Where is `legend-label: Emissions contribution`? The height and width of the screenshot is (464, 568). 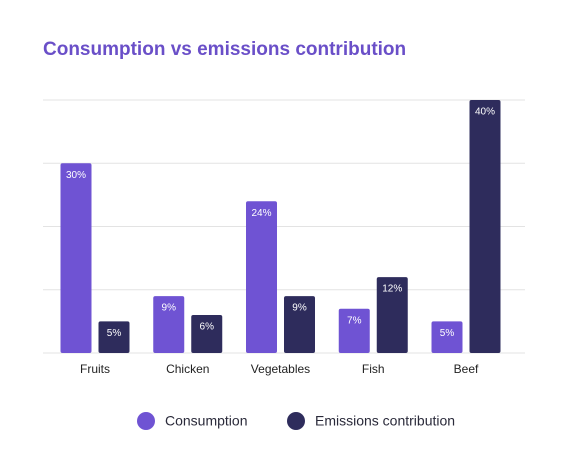 legend-label: Emissions contribution is located at coordinates (385, 421).